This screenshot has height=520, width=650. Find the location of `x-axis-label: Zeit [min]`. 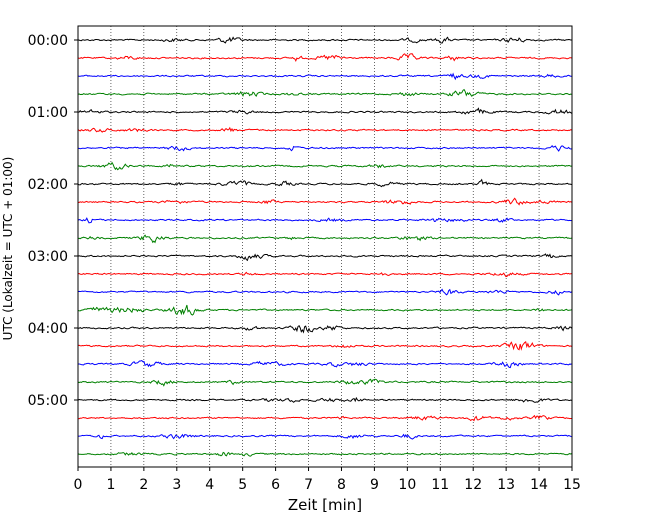

x-axis-label: Zeit [min] is located at coordinates (325, 505).